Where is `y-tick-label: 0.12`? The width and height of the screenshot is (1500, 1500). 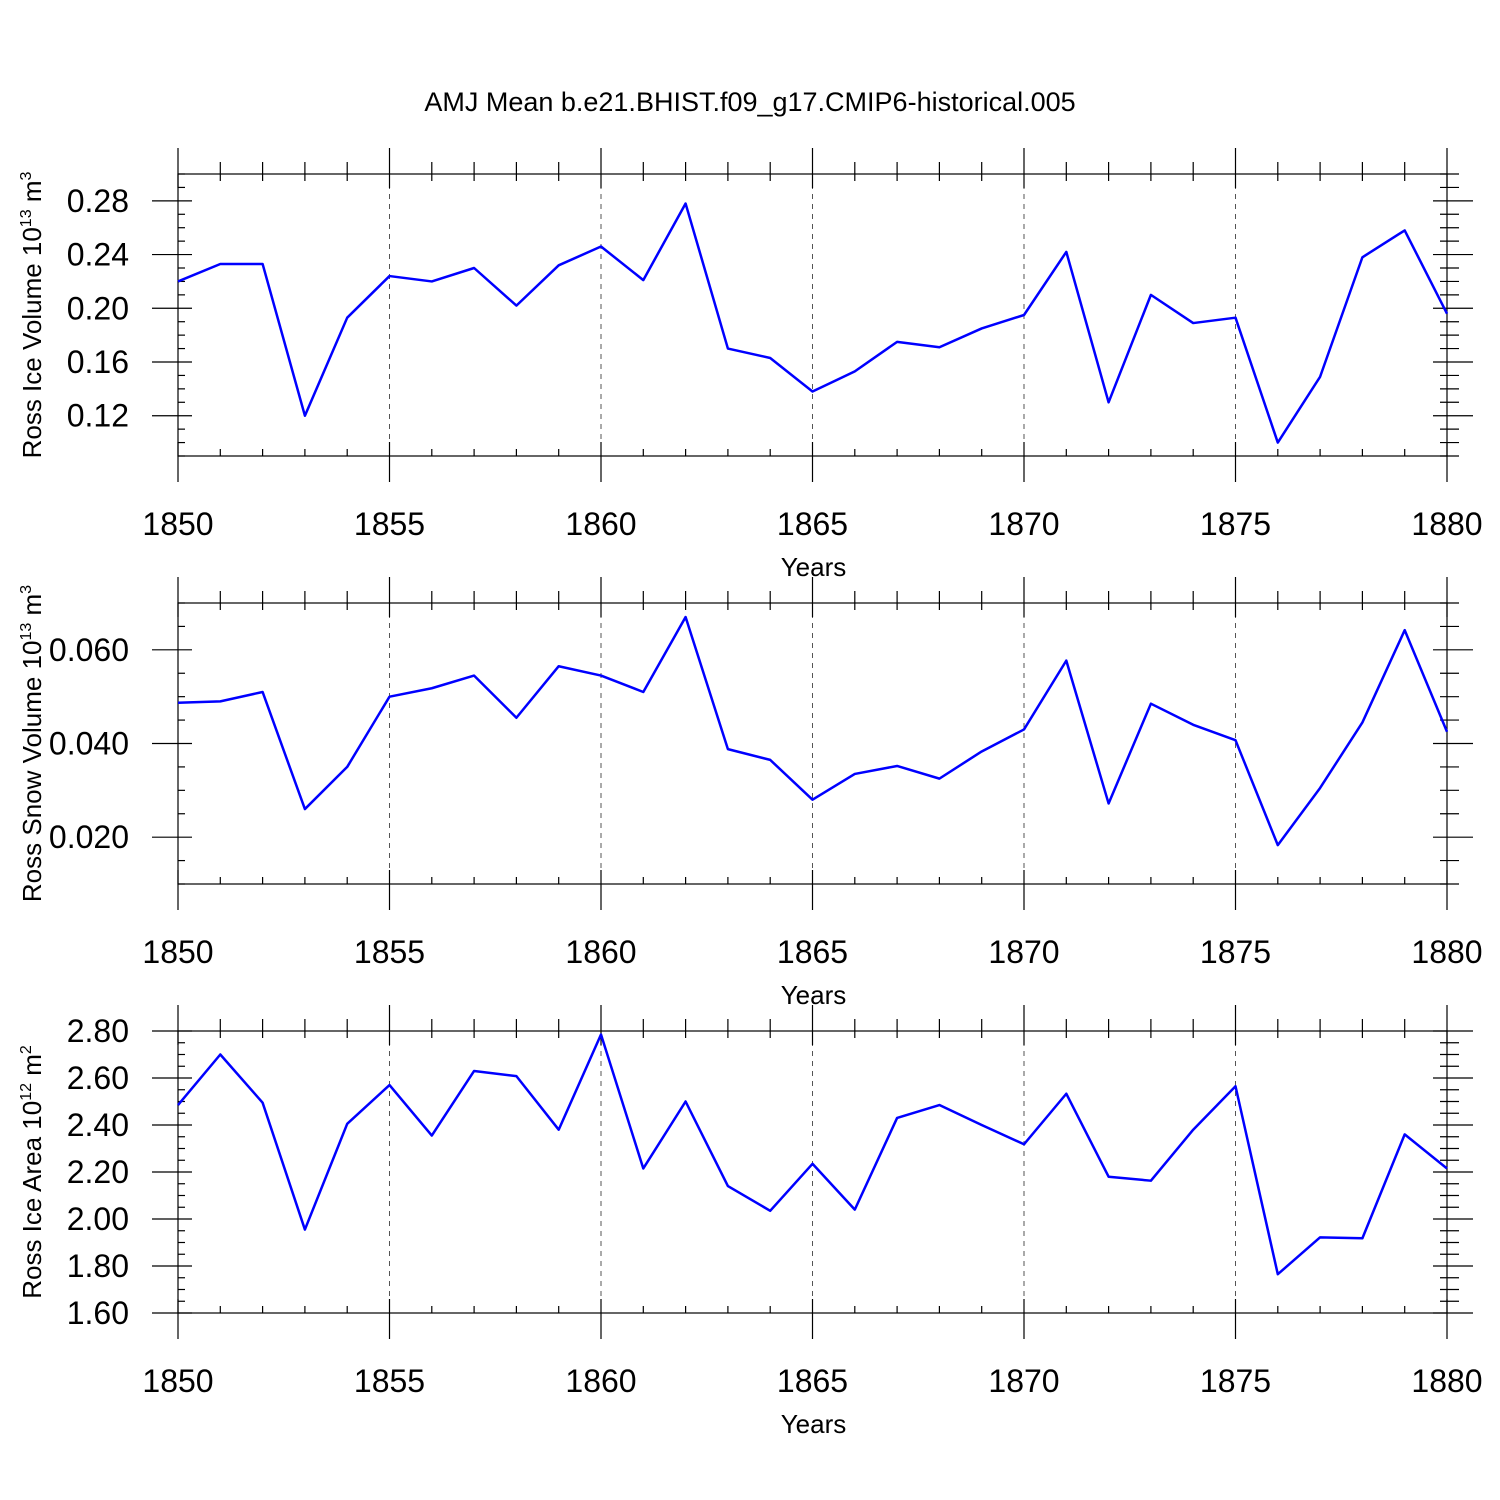
y-tick-label: 0.12 is located at coordinates (98, 416).